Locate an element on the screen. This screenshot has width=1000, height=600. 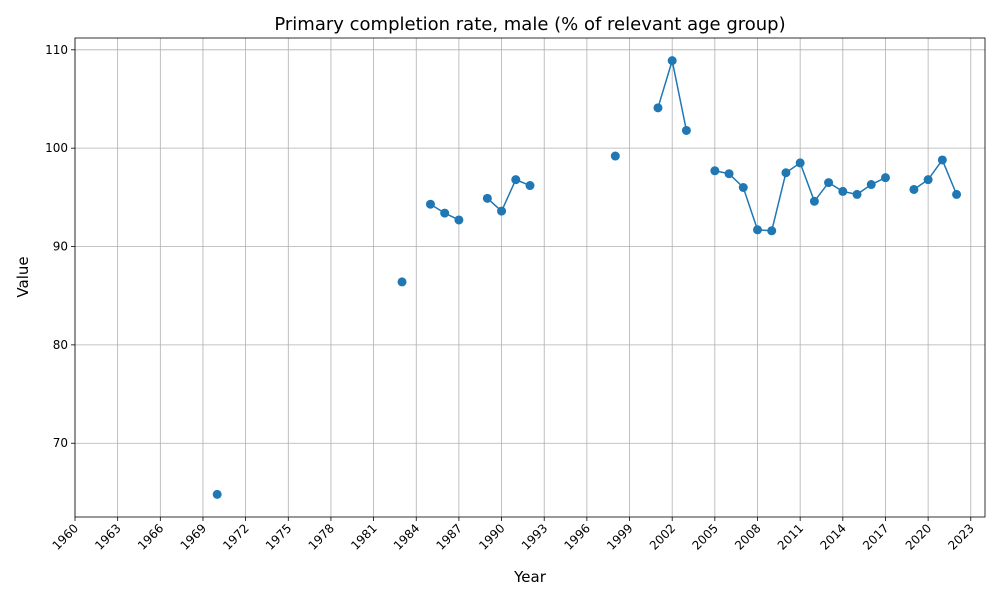
x-tick-label: 1972 is located at coordinates (235, 536).